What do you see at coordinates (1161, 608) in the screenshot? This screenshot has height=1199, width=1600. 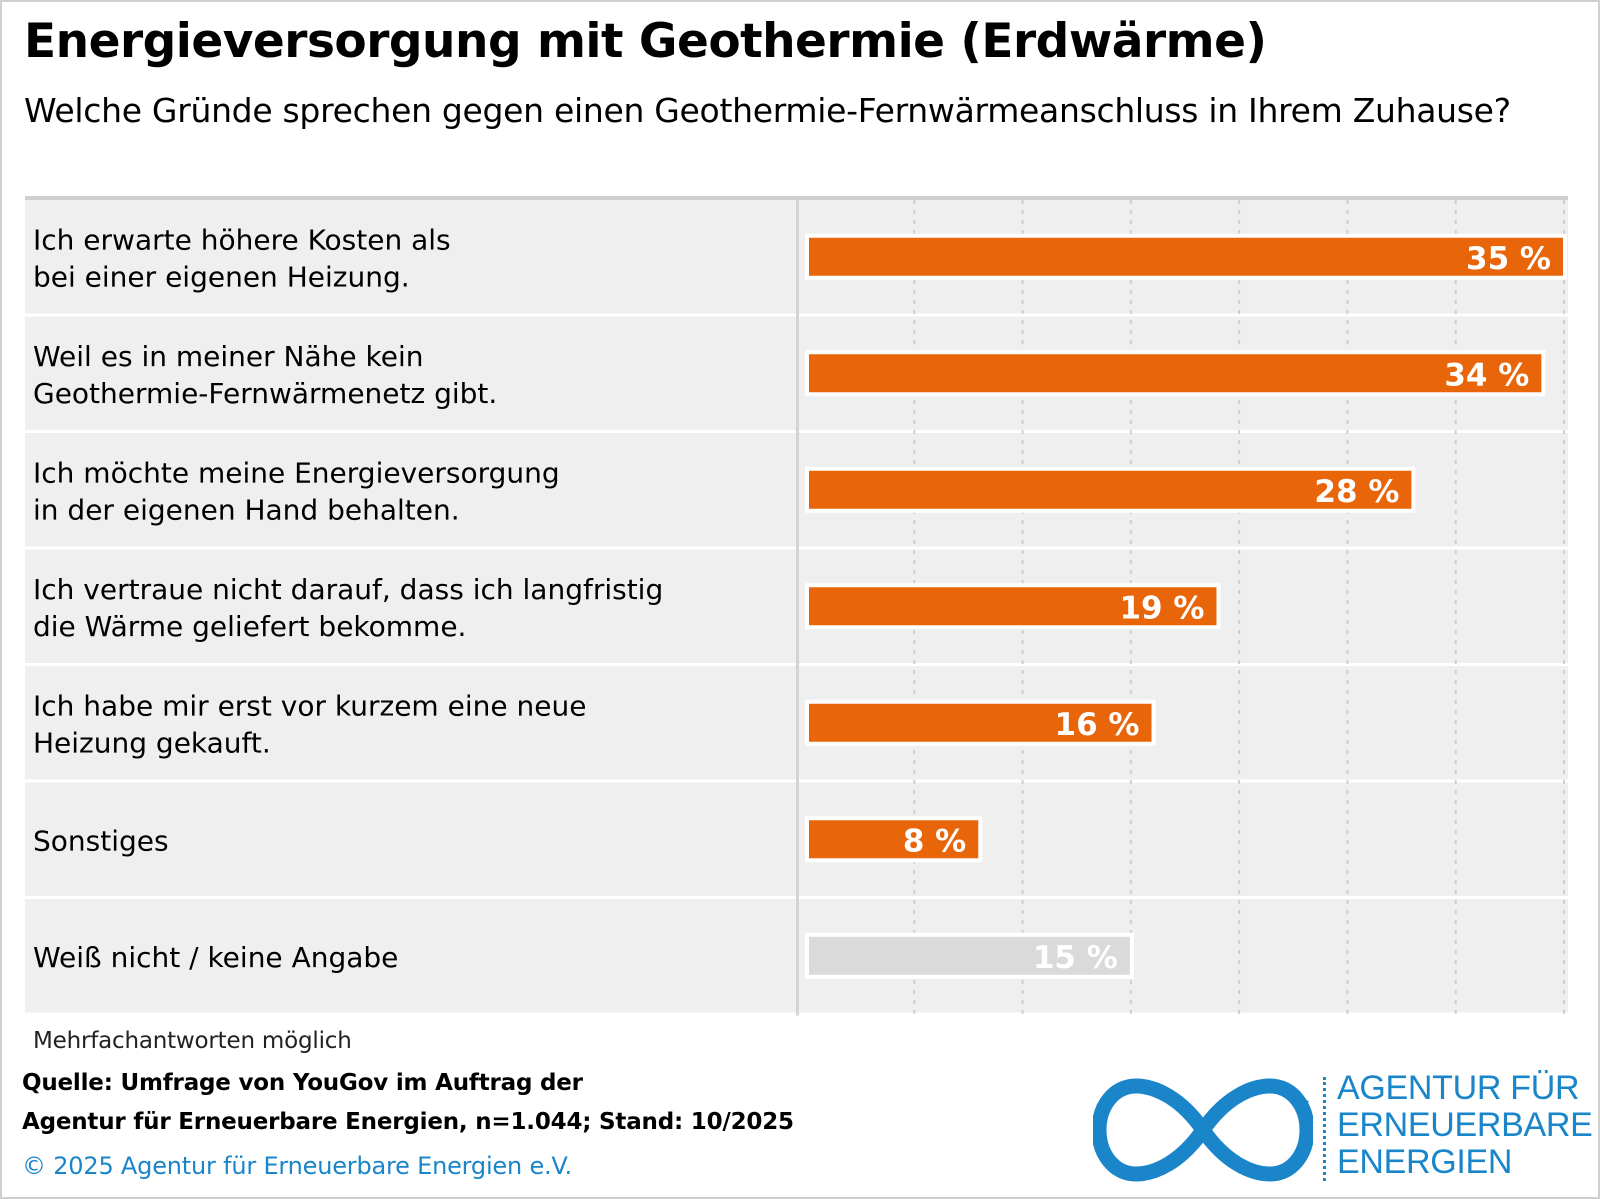 I see `data-label: 19 %` at bounding box center [1161, 608].